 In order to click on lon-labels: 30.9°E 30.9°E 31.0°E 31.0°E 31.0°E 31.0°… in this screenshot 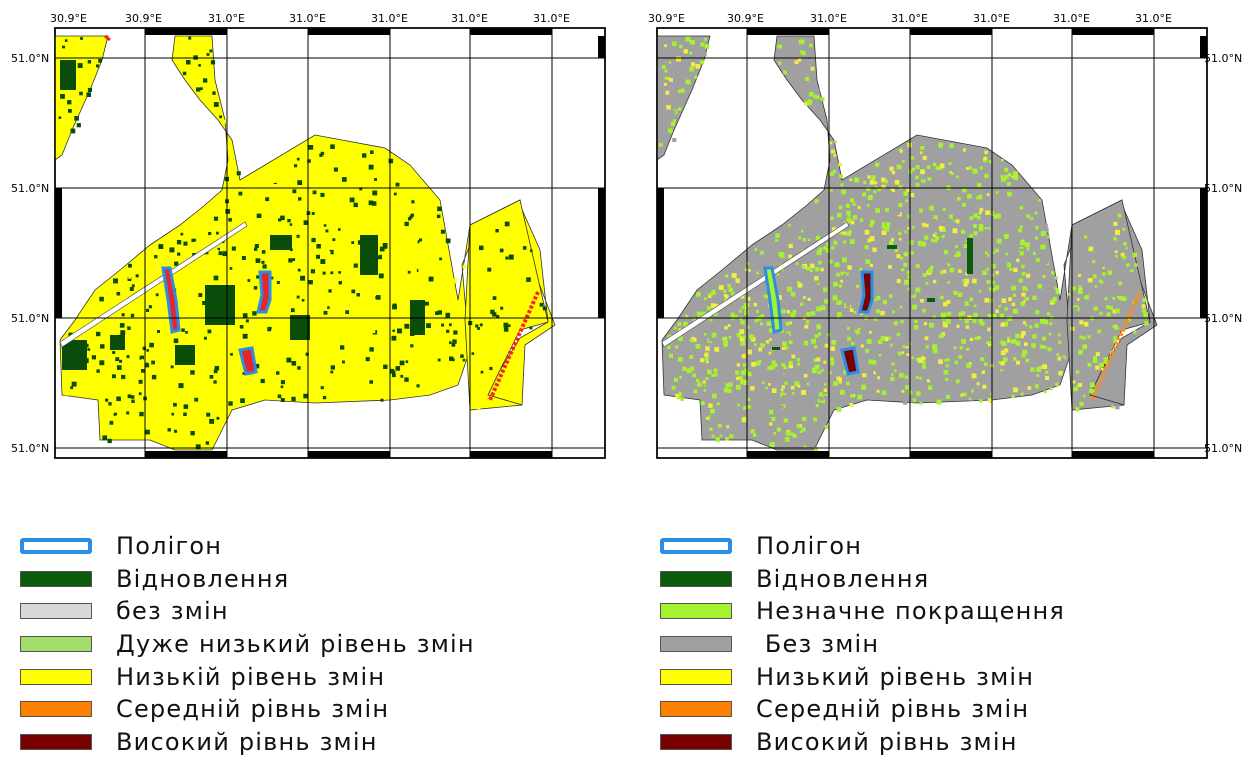, I will do `click(310, 18)`.